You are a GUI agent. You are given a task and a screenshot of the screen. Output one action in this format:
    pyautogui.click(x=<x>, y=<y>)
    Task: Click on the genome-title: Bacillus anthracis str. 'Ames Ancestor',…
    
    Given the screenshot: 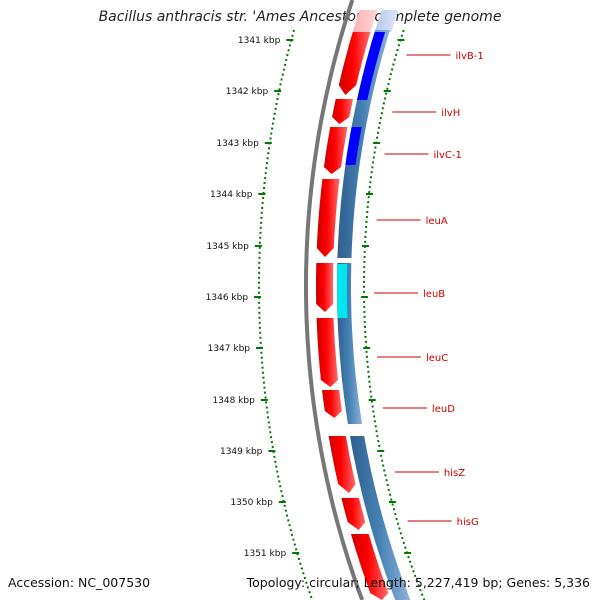 What is the action you would take?
    pyautogui.click(x=300, y=17)
    